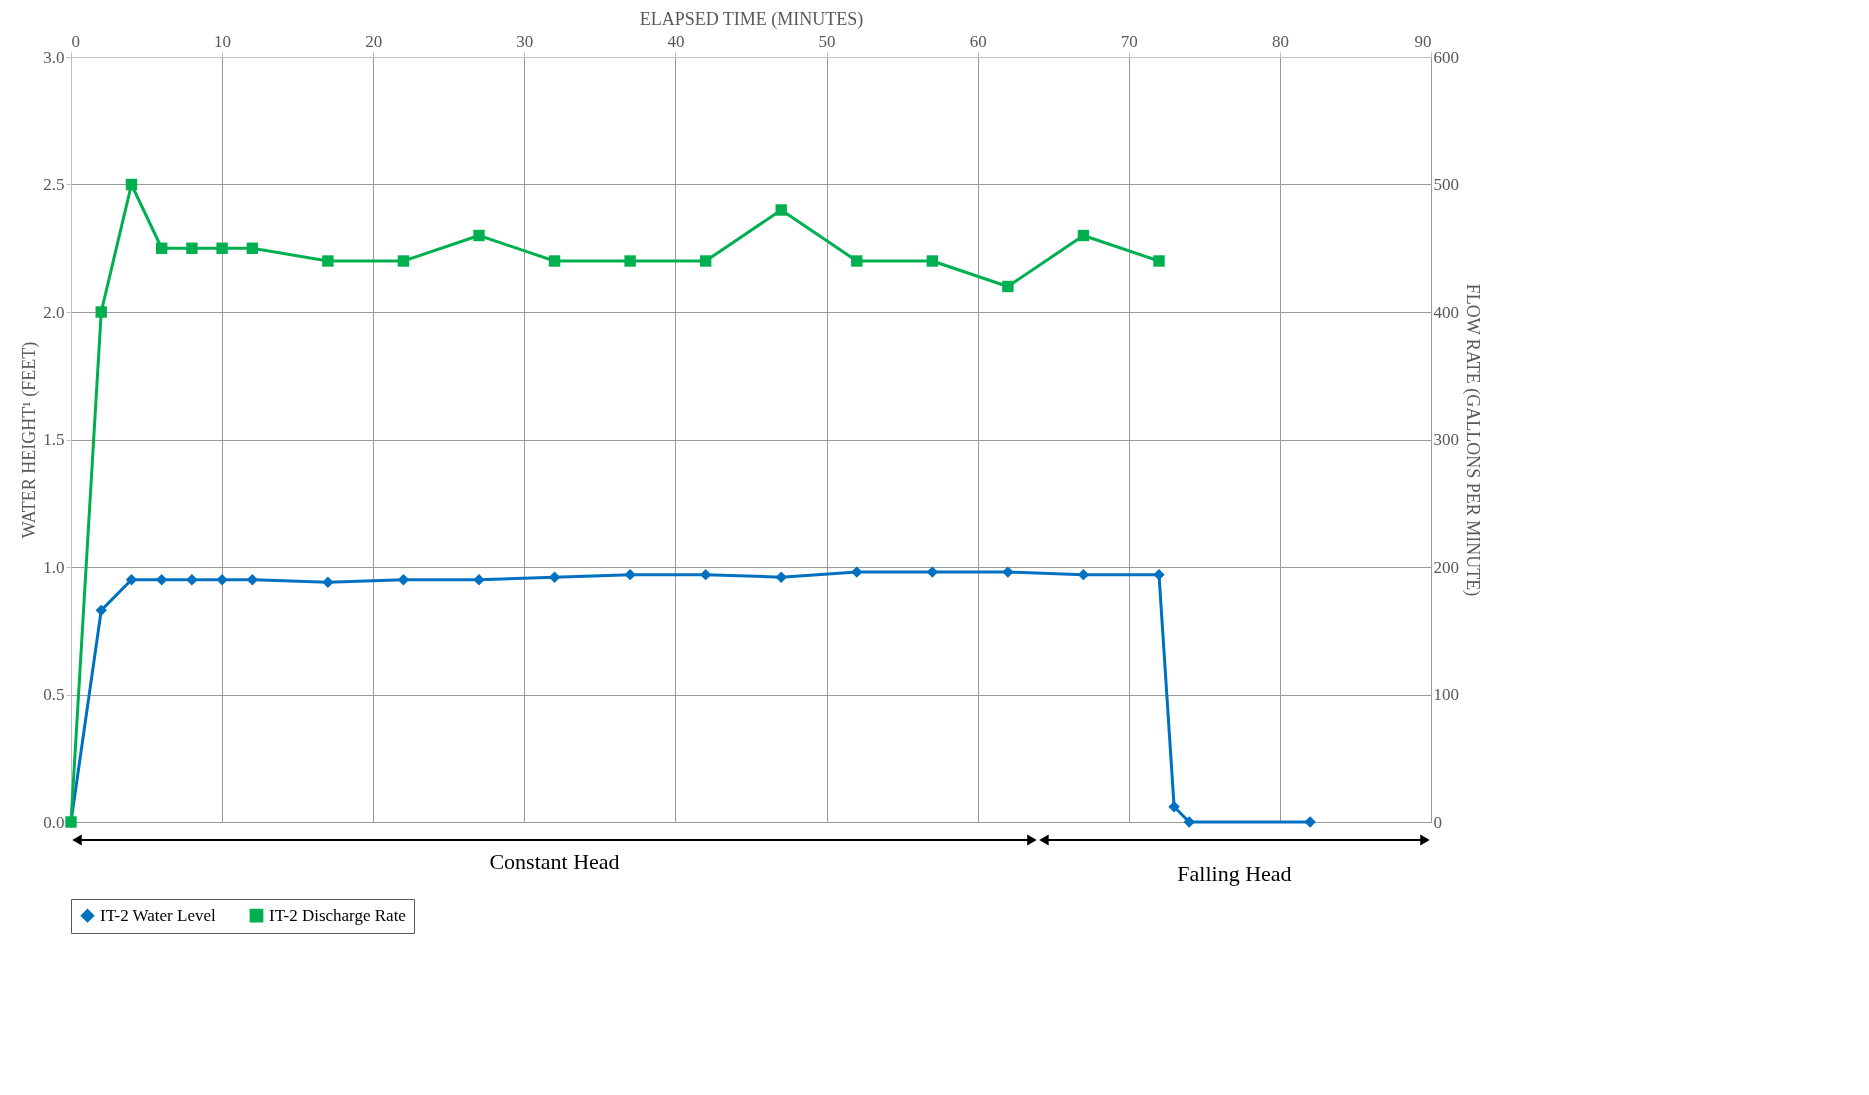  I want to click on x-tick-label: 90, so click(1423, 41).